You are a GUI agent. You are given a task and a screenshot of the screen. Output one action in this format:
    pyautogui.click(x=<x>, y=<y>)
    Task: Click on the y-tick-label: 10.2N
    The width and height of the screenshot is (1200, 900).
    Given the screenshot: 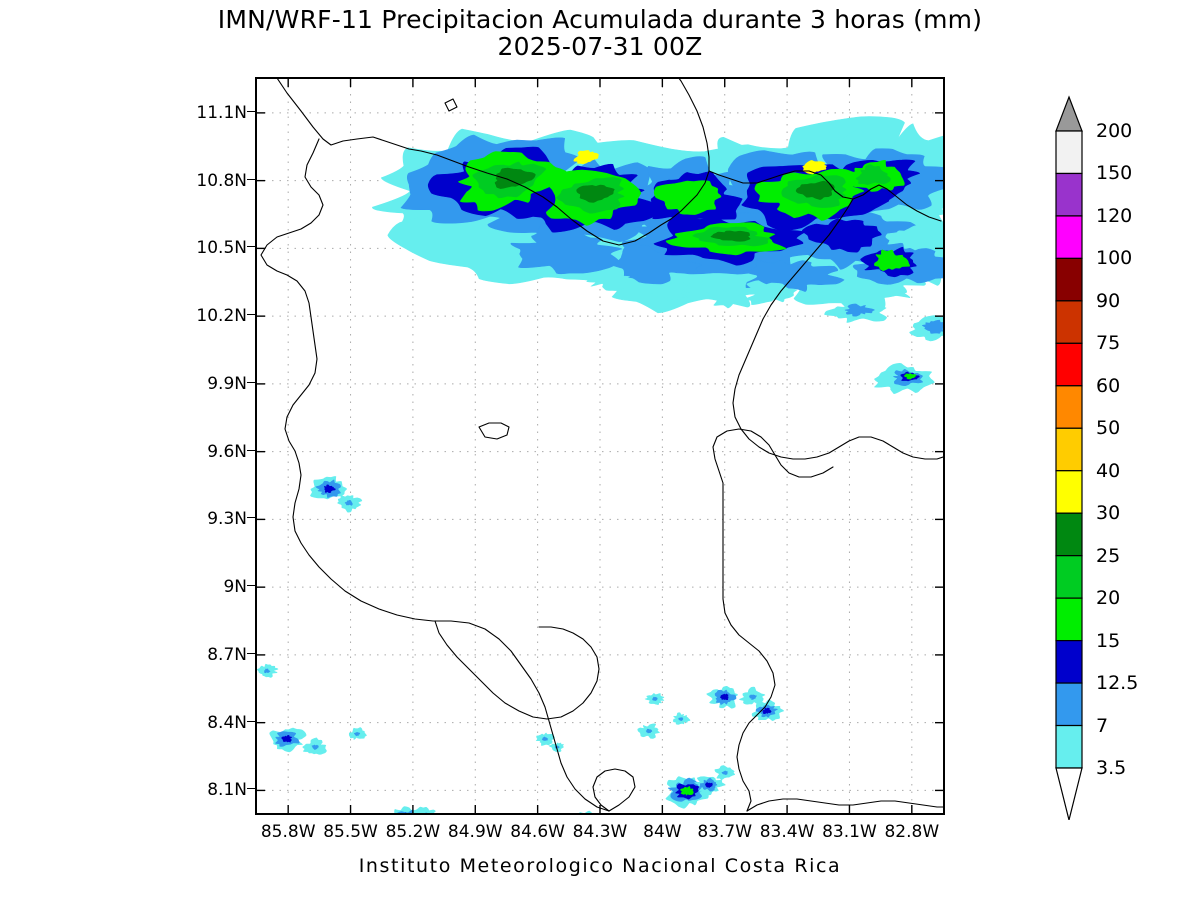 What is the action you would take?
    pyautogui.click(x=221, y=316)
    